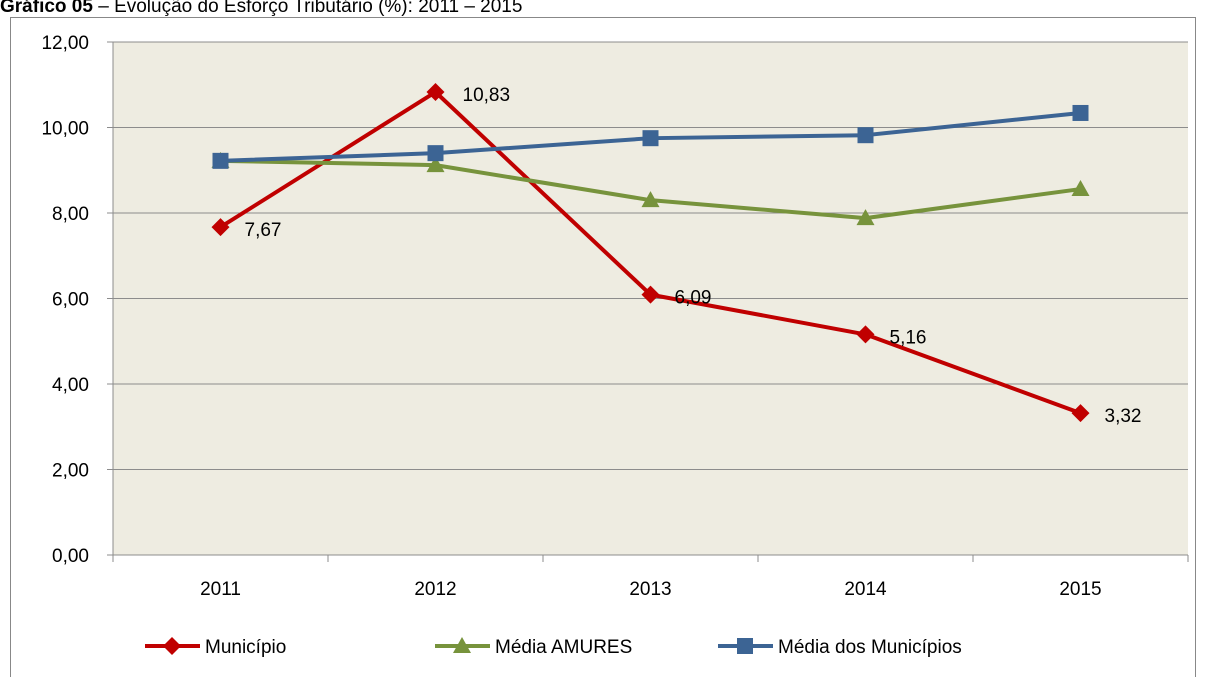  What do you see at coordinates (65, 43) in the screenshot?
I see `y-tick-label: 12,00` at bounding box center [65, 43].